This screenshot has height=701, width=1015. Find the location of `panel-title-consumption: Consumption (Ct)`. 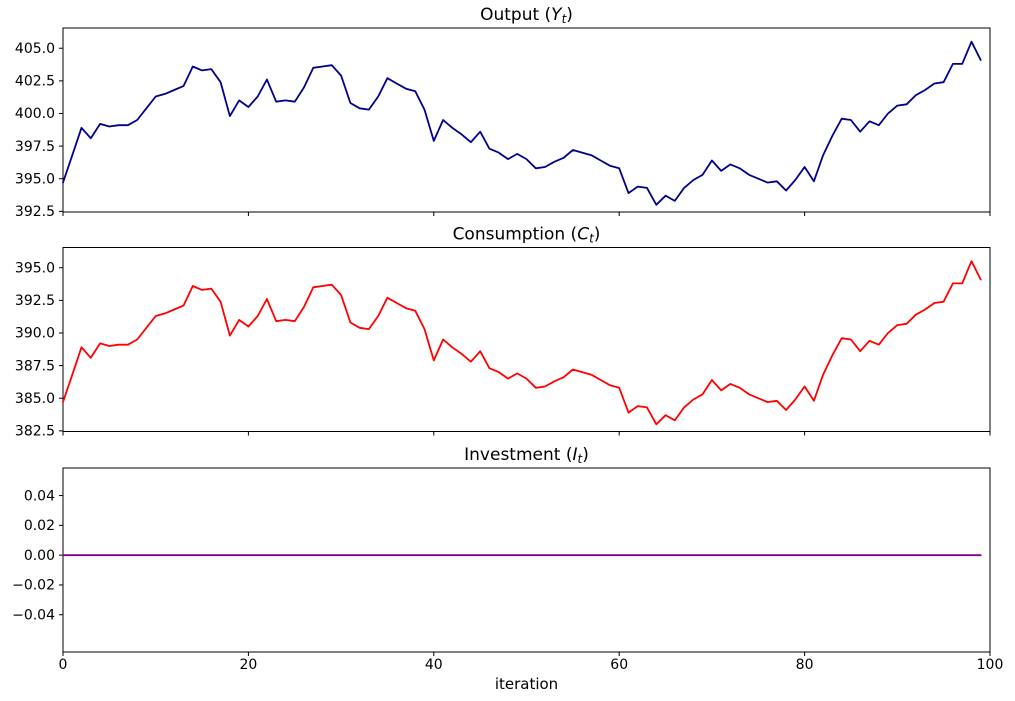

panel-title-consumption: Consumption (Ct) is located at coordinates (527, 235).